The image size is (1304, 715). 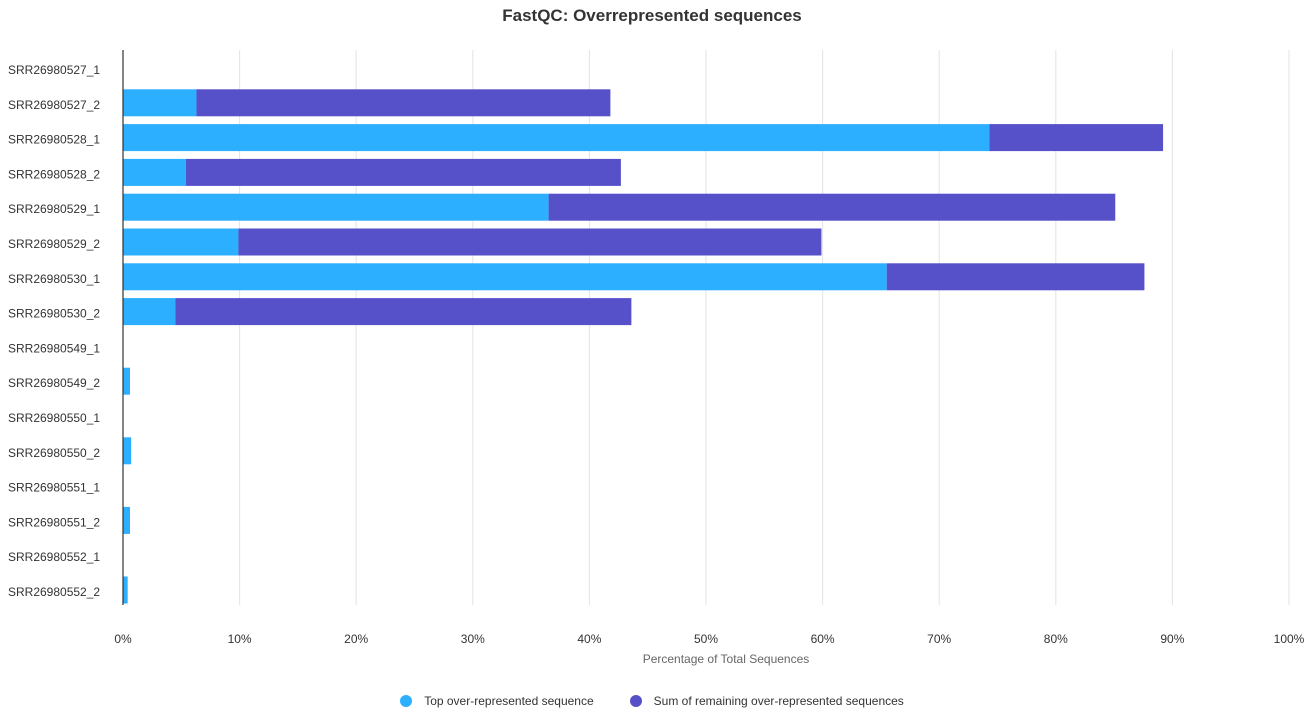 What do you see at coordinates (1172, 639) in the screenshot?
I see `x-tick-label: 90%` at bounding box center [1172, 639].